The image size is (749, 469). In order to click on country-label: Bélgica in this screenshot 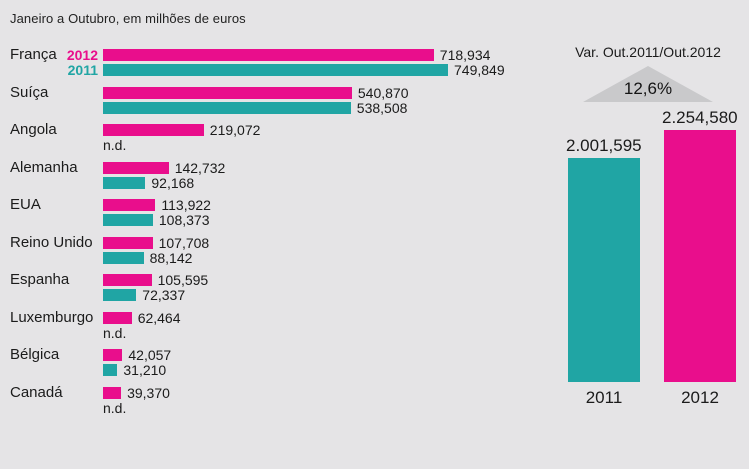, I will do `click(35, 354)`.